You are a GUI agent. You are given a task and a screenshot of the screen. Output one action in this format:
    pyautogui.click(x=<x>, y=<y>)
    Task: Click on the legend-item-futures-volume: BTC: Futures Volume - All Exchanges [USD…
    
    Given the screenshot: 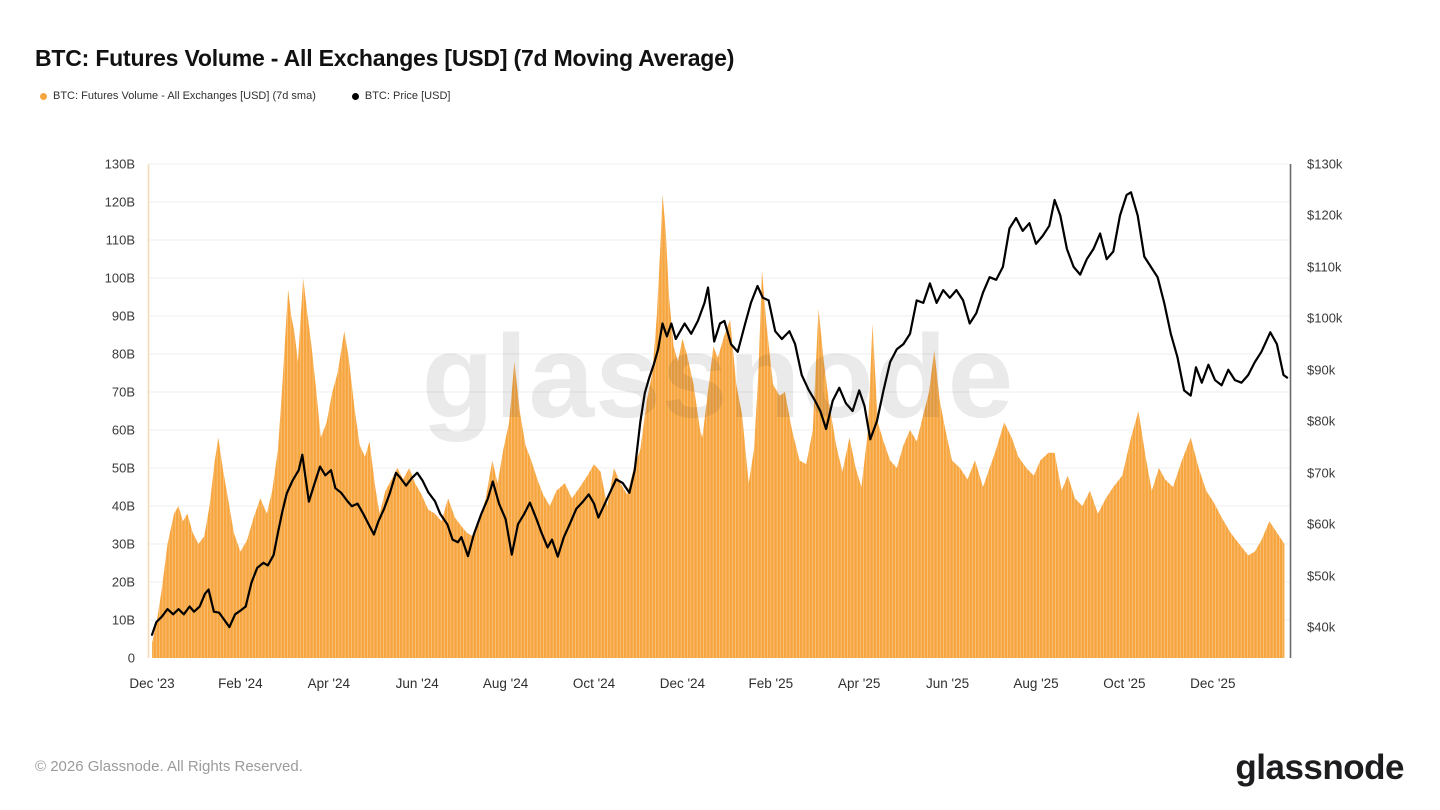 What is the action you would take?
    pyautogui.click(x=178, y=96)
    